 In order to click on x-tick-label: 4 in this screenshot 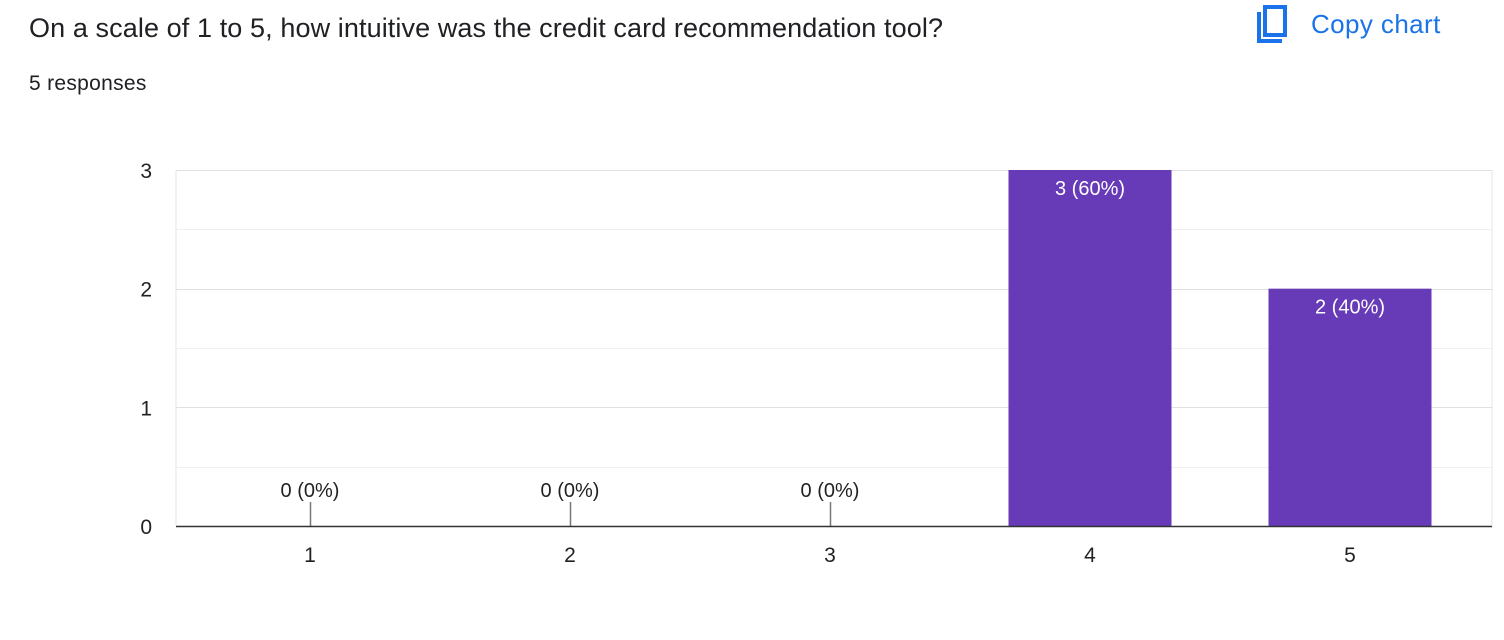, I will do `click(1090, 555)`.